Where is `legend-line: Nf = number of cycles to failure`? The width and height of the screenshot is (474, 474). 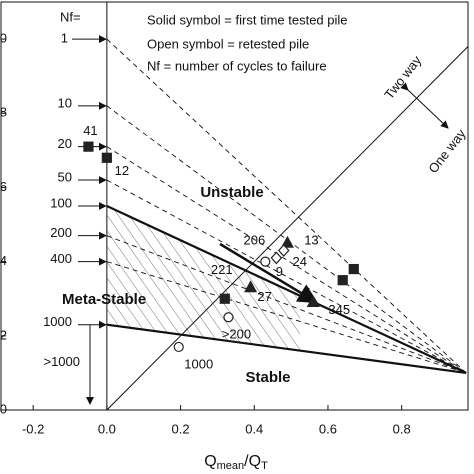
legend-line: Nf = number of cycles to failure is located at coordinates (237, 65).